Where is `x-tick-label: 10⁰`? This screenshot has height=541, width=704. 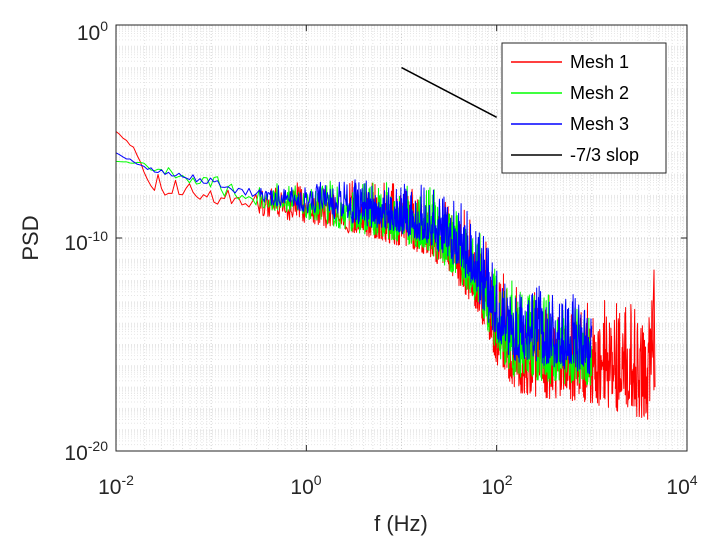 x-tick-label: 10⁰ is located at coordinates (305, 485).